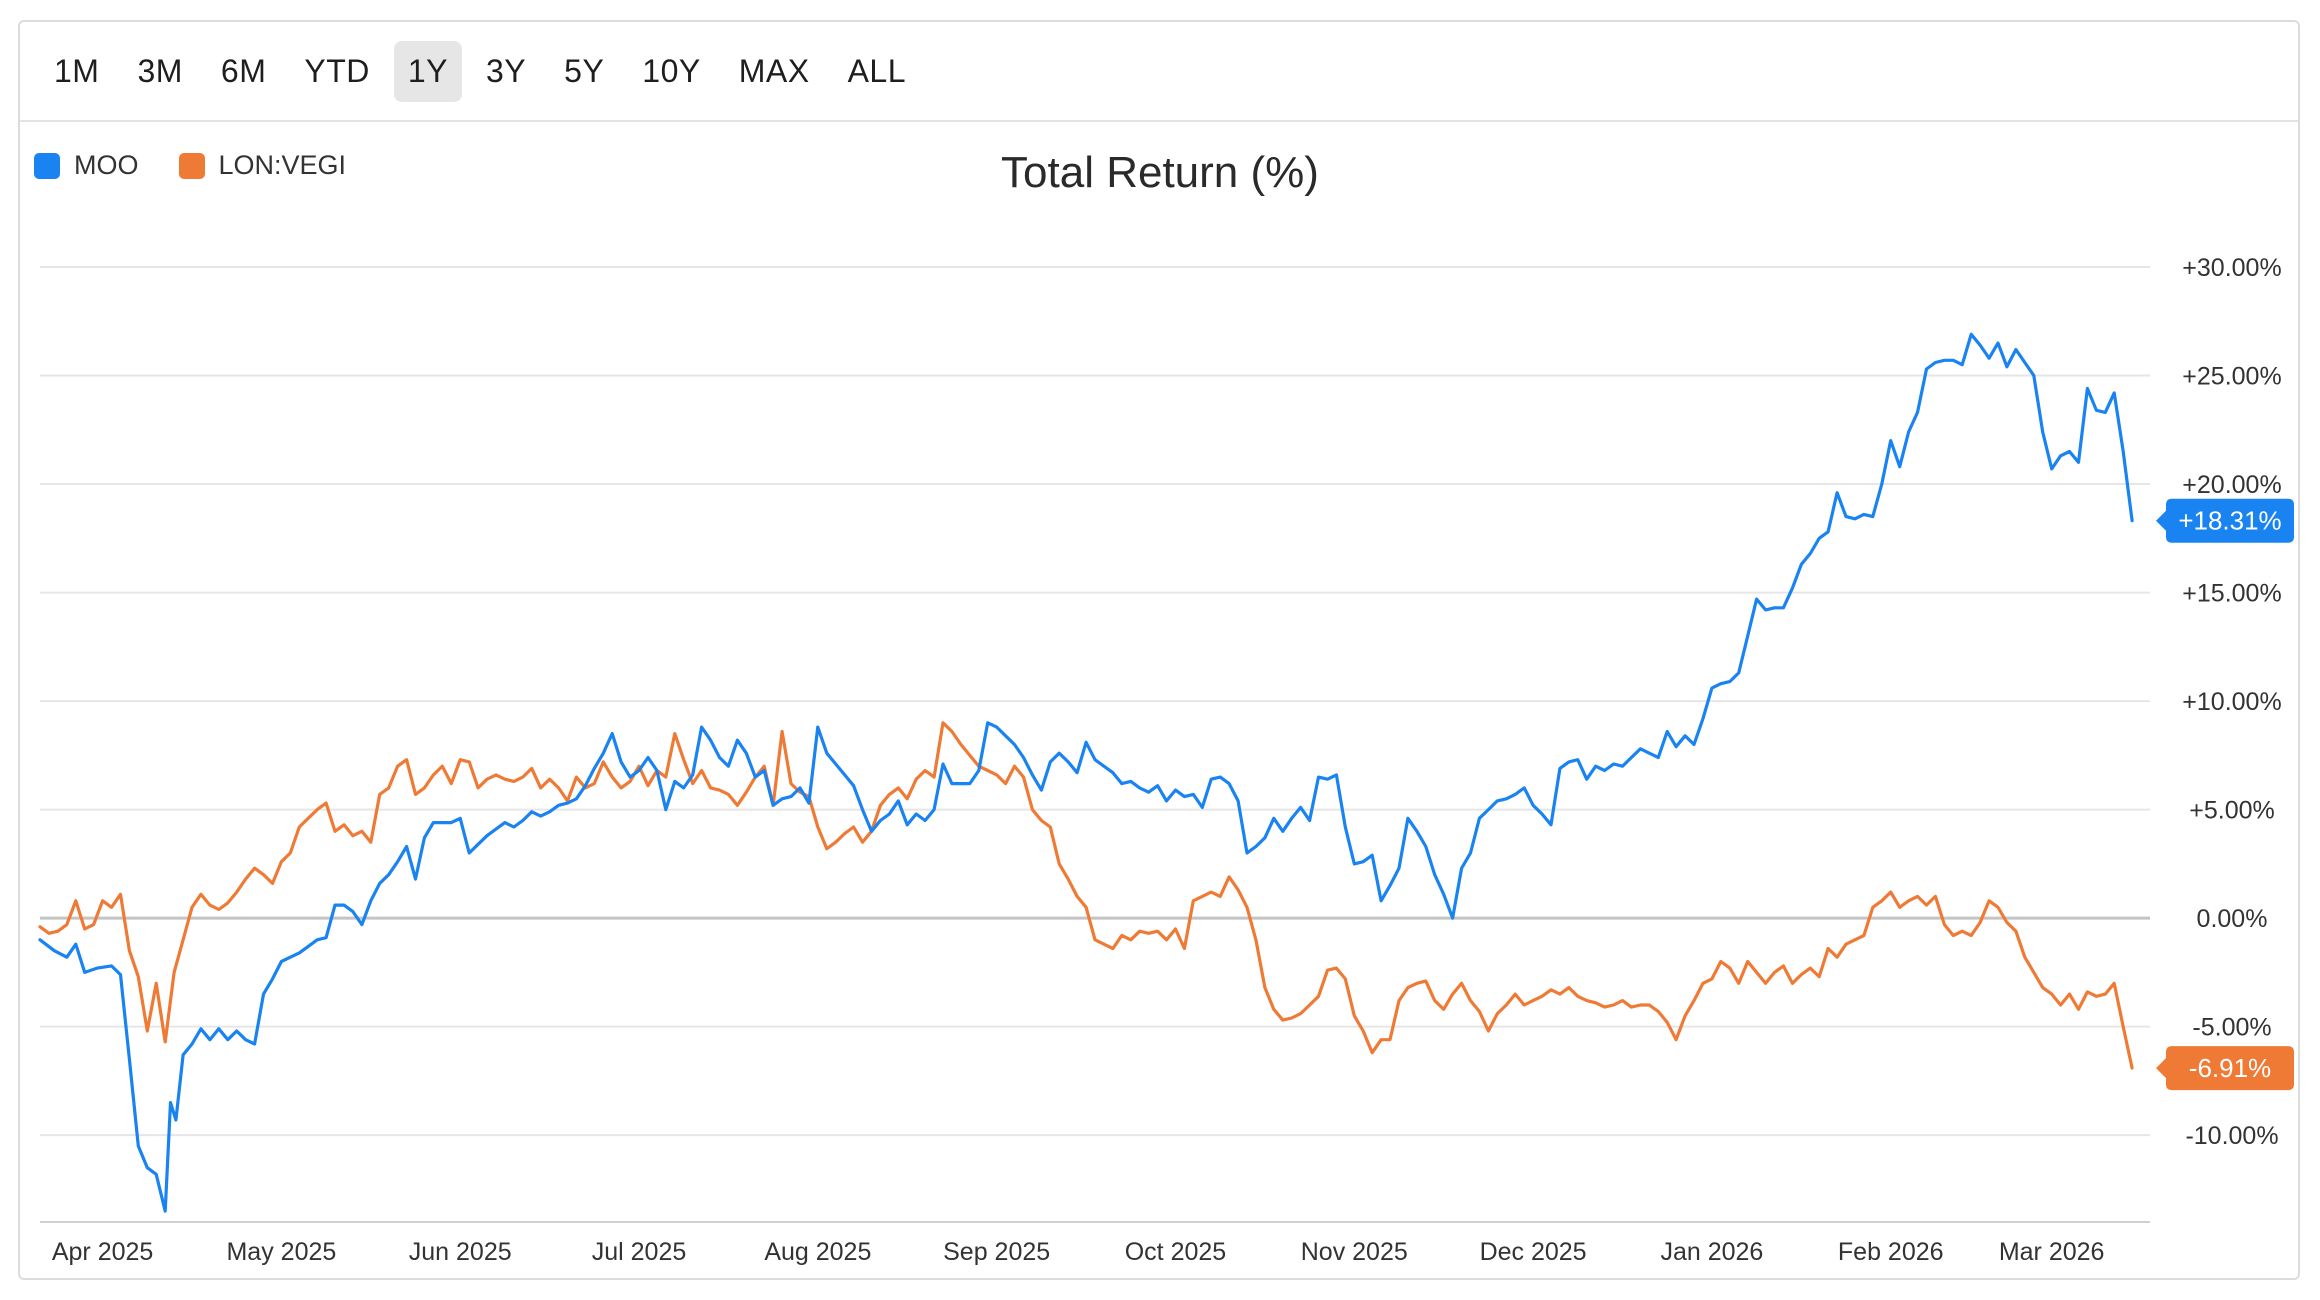 This screenshot has height=1300, width=2320. I want to click on x-tick-label: Oct 2025, so click(1175, 1252).